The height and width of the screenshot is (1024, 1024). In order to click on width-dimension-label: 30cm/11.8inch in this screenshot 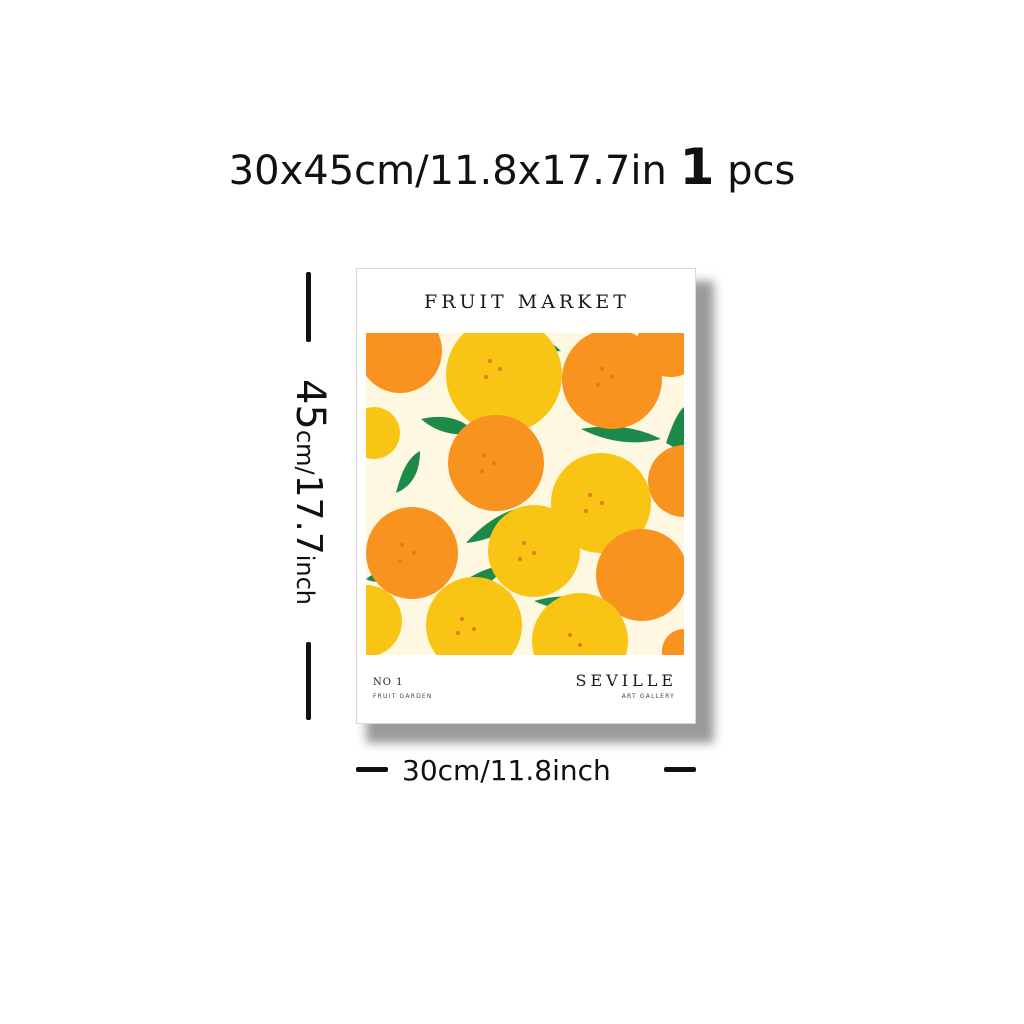, I will do `click(506, 770)`.